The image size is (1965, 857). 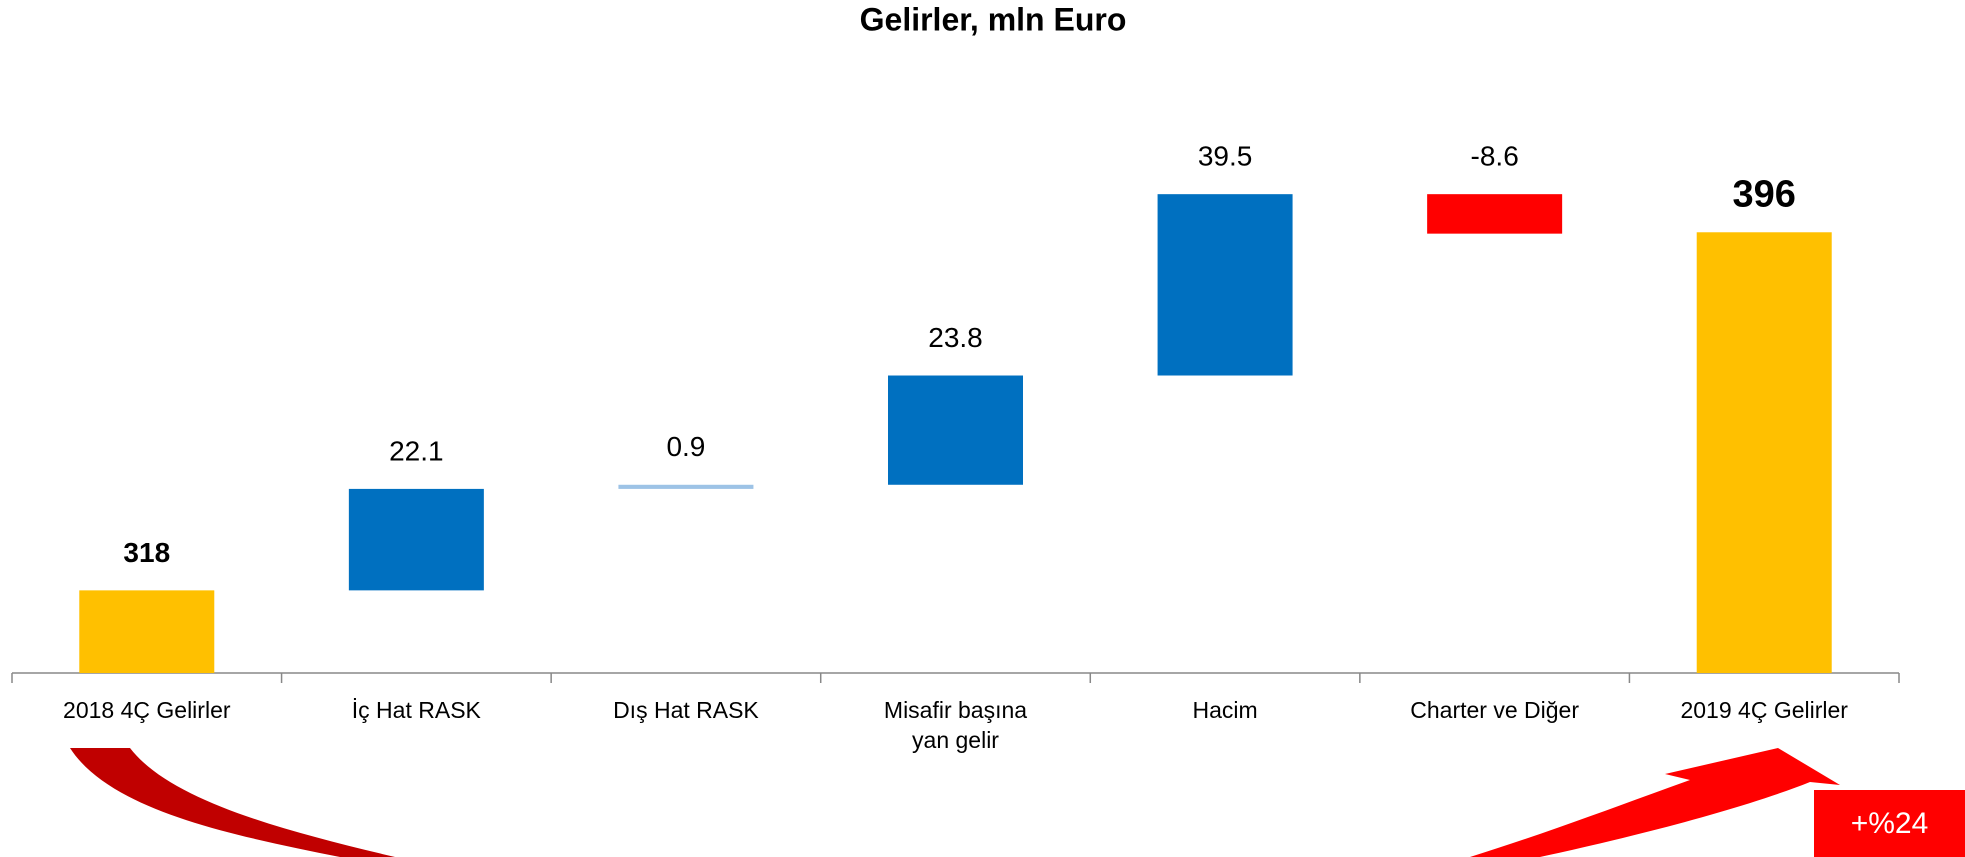 I want to click on value-label: -8.6, so click(x=1495, y=156).